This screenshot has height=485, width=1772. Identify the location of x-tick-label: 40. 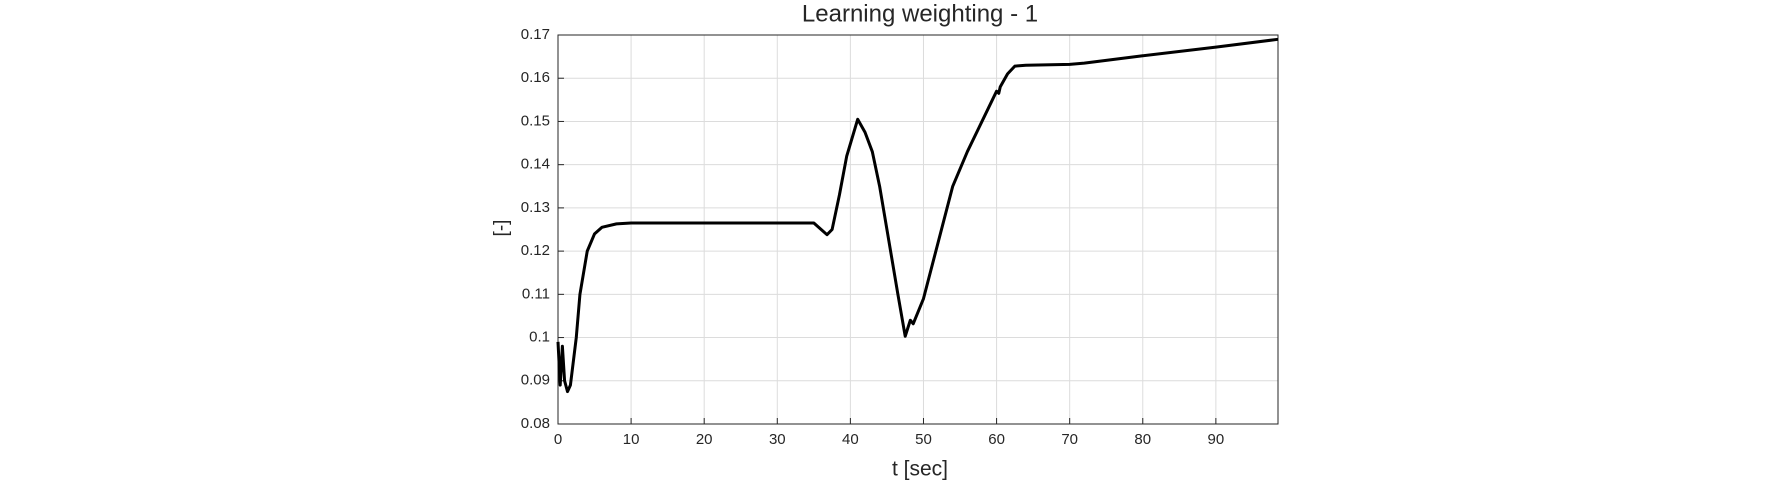
(850, 439).